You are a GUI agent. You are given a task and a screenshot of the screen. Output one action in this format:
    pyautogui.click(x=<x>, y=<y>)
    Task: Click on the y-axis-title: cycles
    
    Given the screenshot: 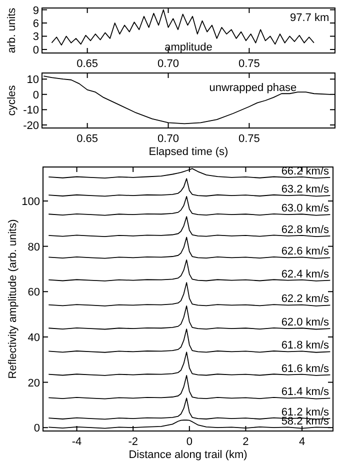 What is the action you would take?
    pyautogui.click(x=12, y=100)
    